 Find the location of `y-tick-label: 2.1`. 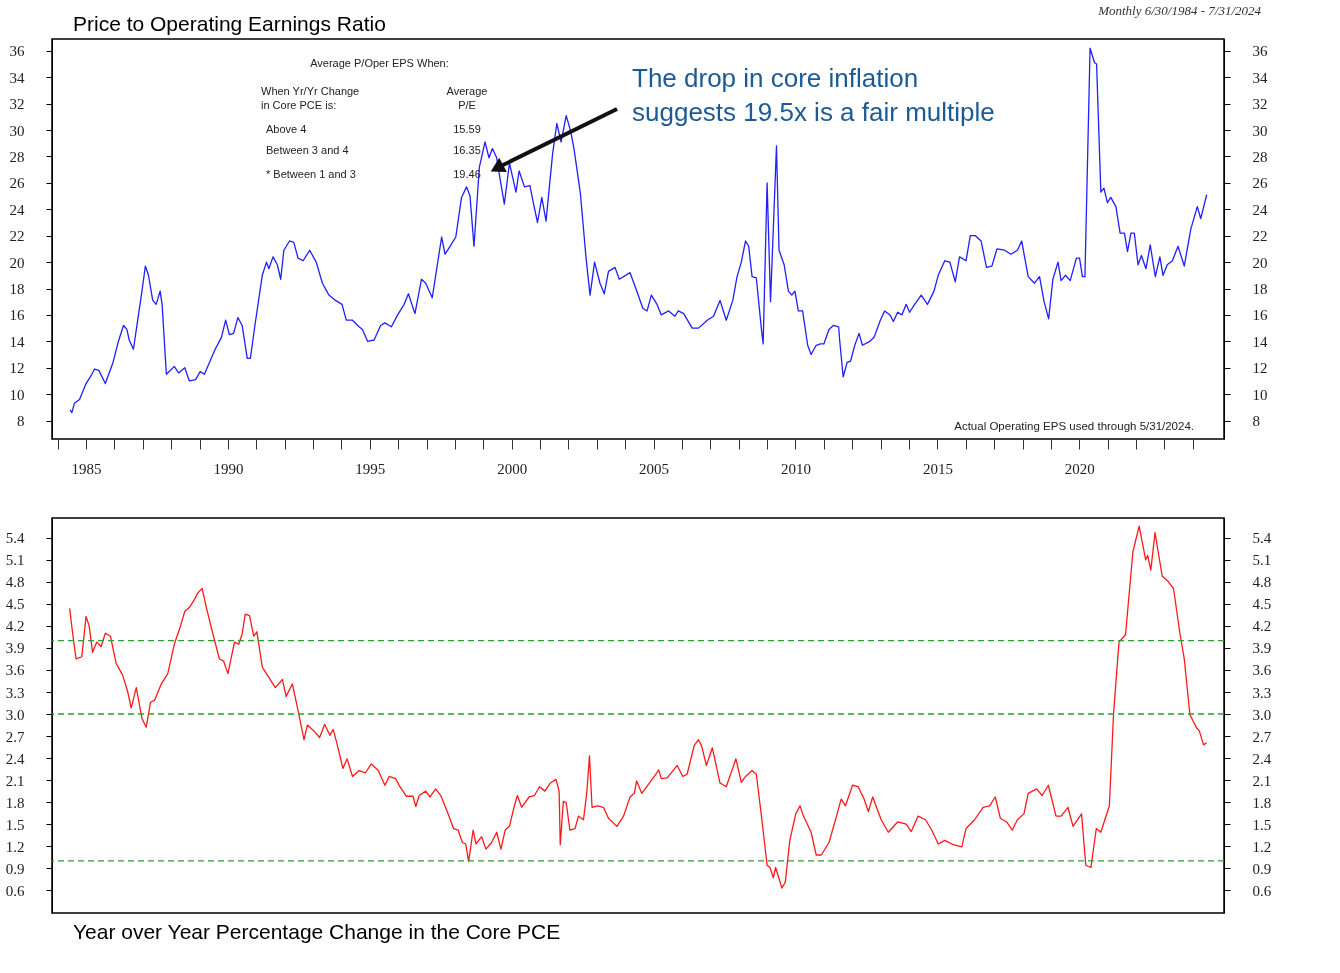

y-tick-label: 2.1 is located at coordinates (15, 780).